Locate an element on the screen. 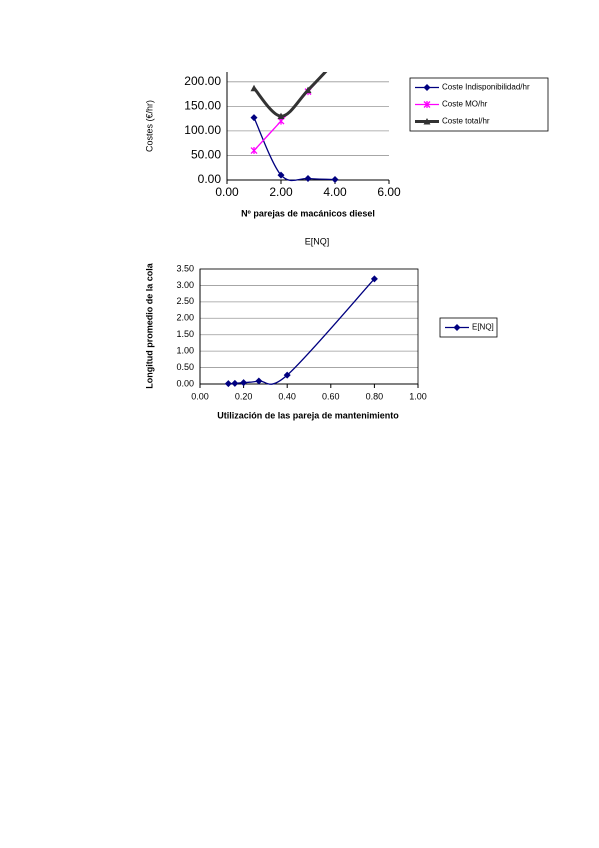 The width and height of the screenshot is (599, 848). legend-label: E[NQ] is located at coordinates (483, 327).